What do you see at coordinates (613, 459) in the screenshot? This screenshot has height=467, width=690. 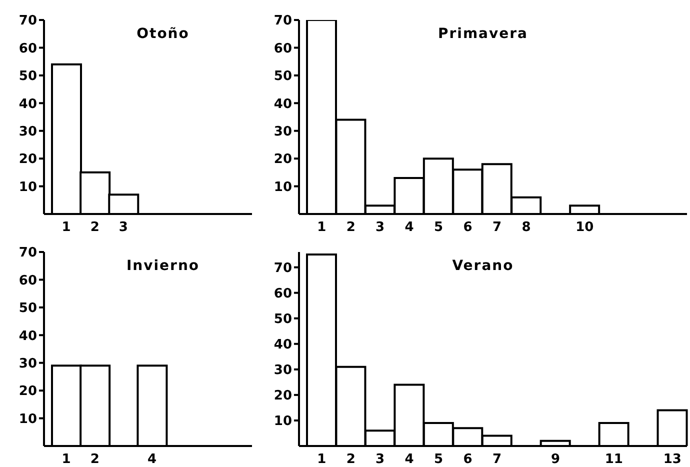 I see `x-tick-label: 11` at bounding box center [613, 459].